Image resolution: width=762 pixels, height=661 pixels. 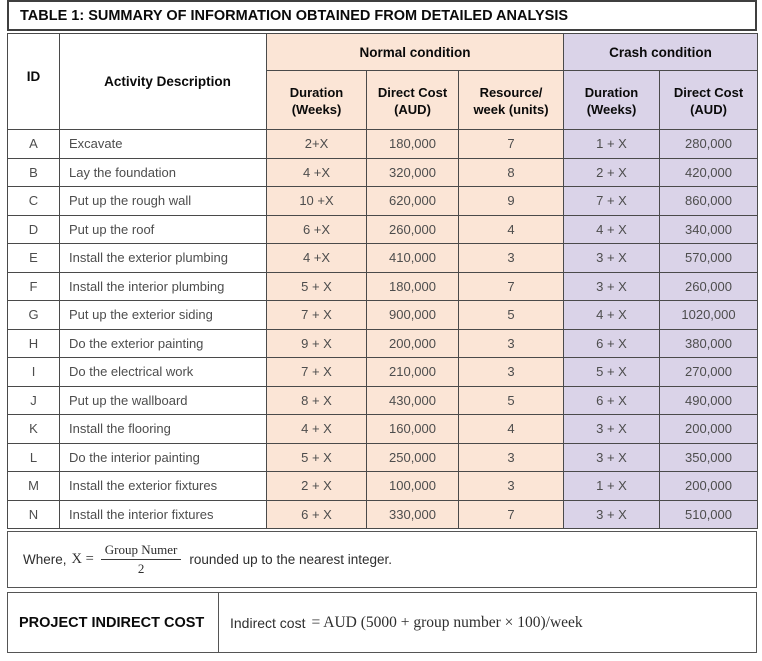 What do you see at coordinates (511, 100) in the screenshot?
I see `column-header-resource-per-week: Resource/ week (units)` at bounding box center [511, 100].